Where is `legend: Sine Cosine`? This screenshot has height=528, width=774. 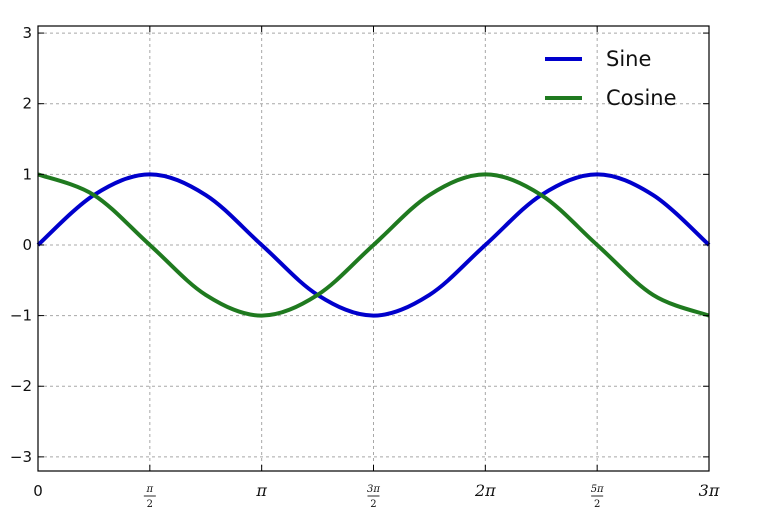 legend: Sine Cosine is located at coordinates (611, 78).